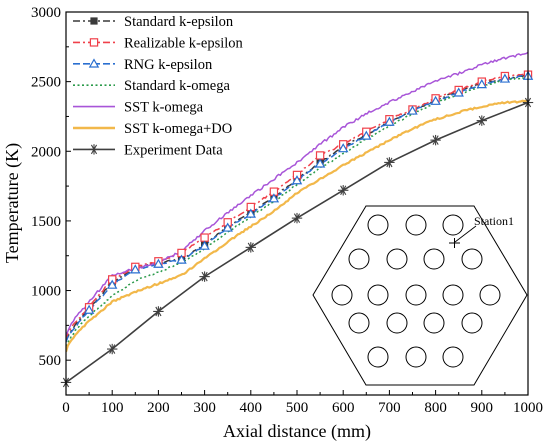 The width and height of the screenshot is (550, 445). What do you see at coordinates (184, 43) in the screenshot?
I see `legend-label: Realizable k-epsilon` at bounding box center [184, 43].